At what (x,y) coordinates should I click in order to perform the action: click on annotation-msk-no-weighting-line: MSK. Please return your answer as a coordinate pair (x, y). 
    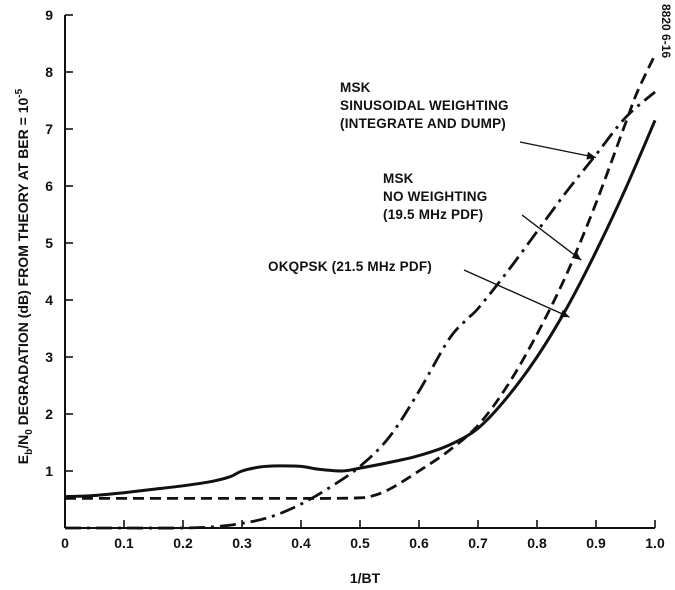
    Looking at the image, I should click on (398, 178).